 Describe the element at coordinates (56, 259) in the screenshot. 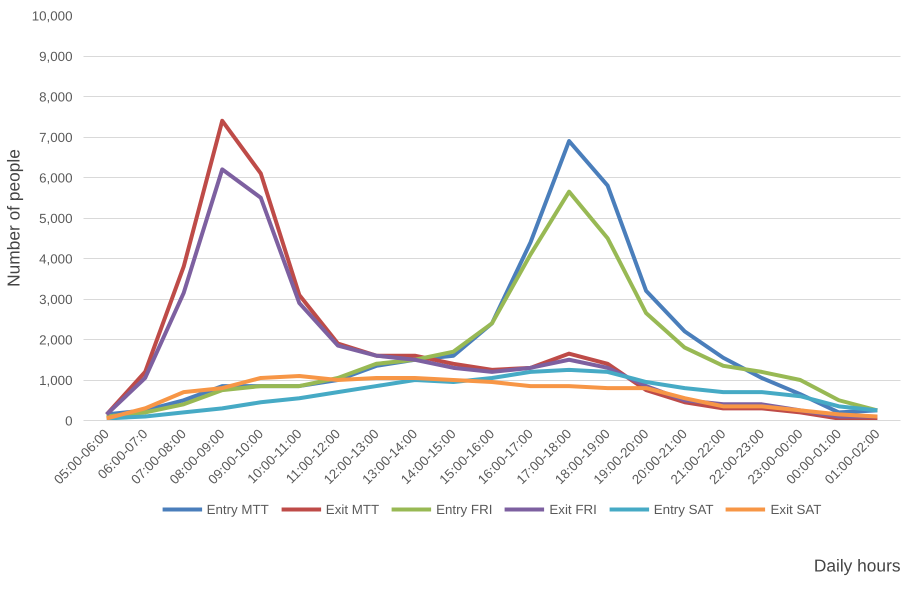

I see `y-tick-label: 4,000` at that location.